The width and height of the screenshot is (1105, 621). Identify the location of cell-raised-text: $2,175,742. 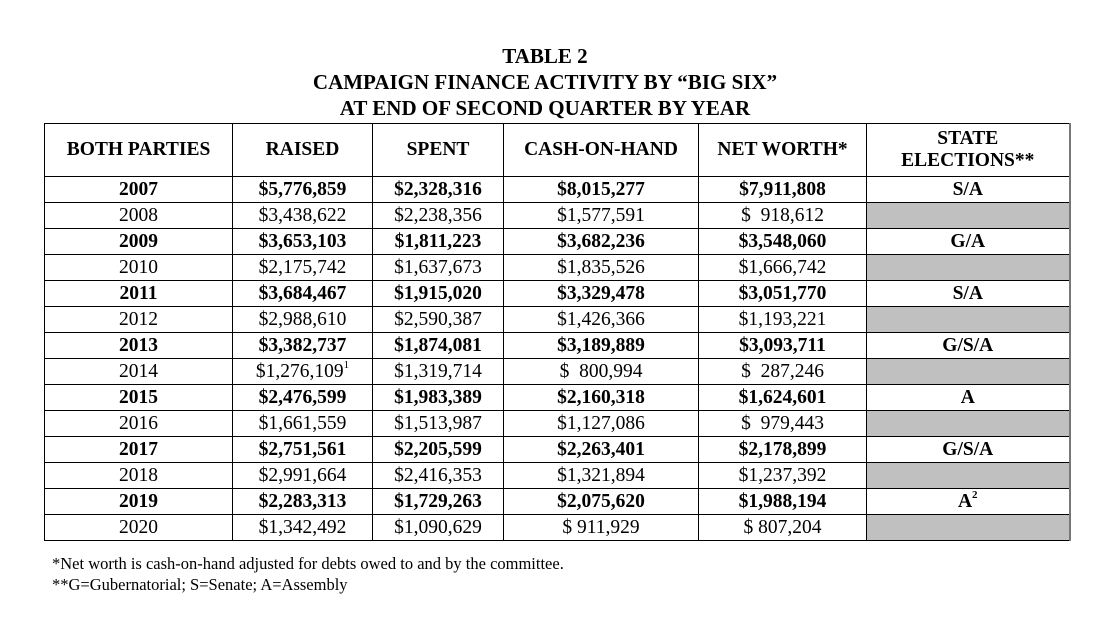
(302, 267).